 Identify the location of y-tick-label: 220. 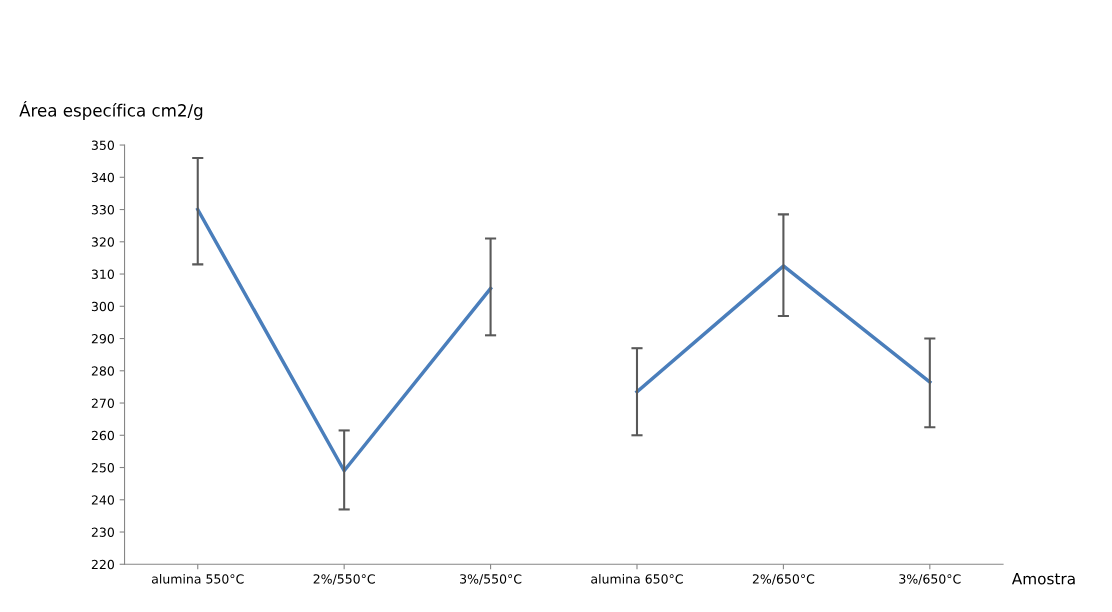
(102, 564).